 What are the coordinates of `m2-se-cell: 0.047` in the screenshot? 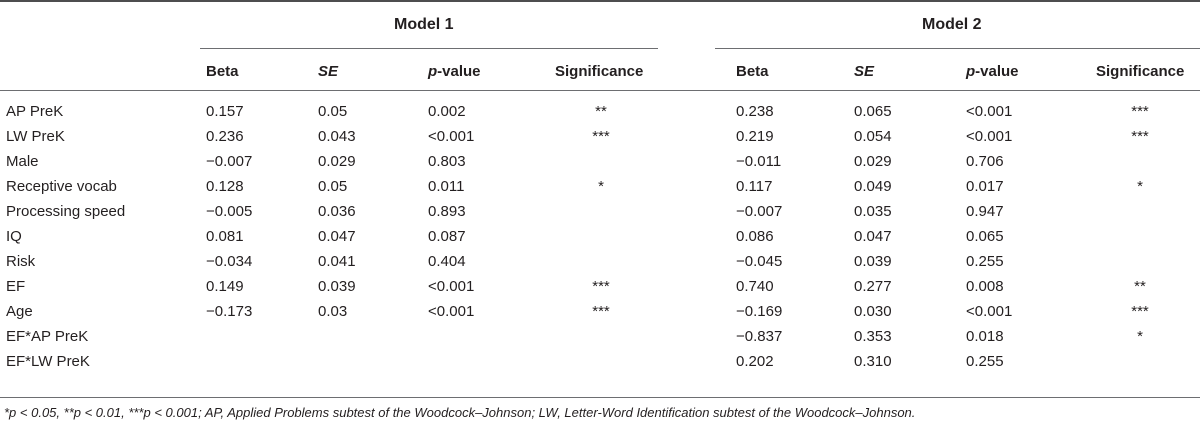 It's located at (873, 236).